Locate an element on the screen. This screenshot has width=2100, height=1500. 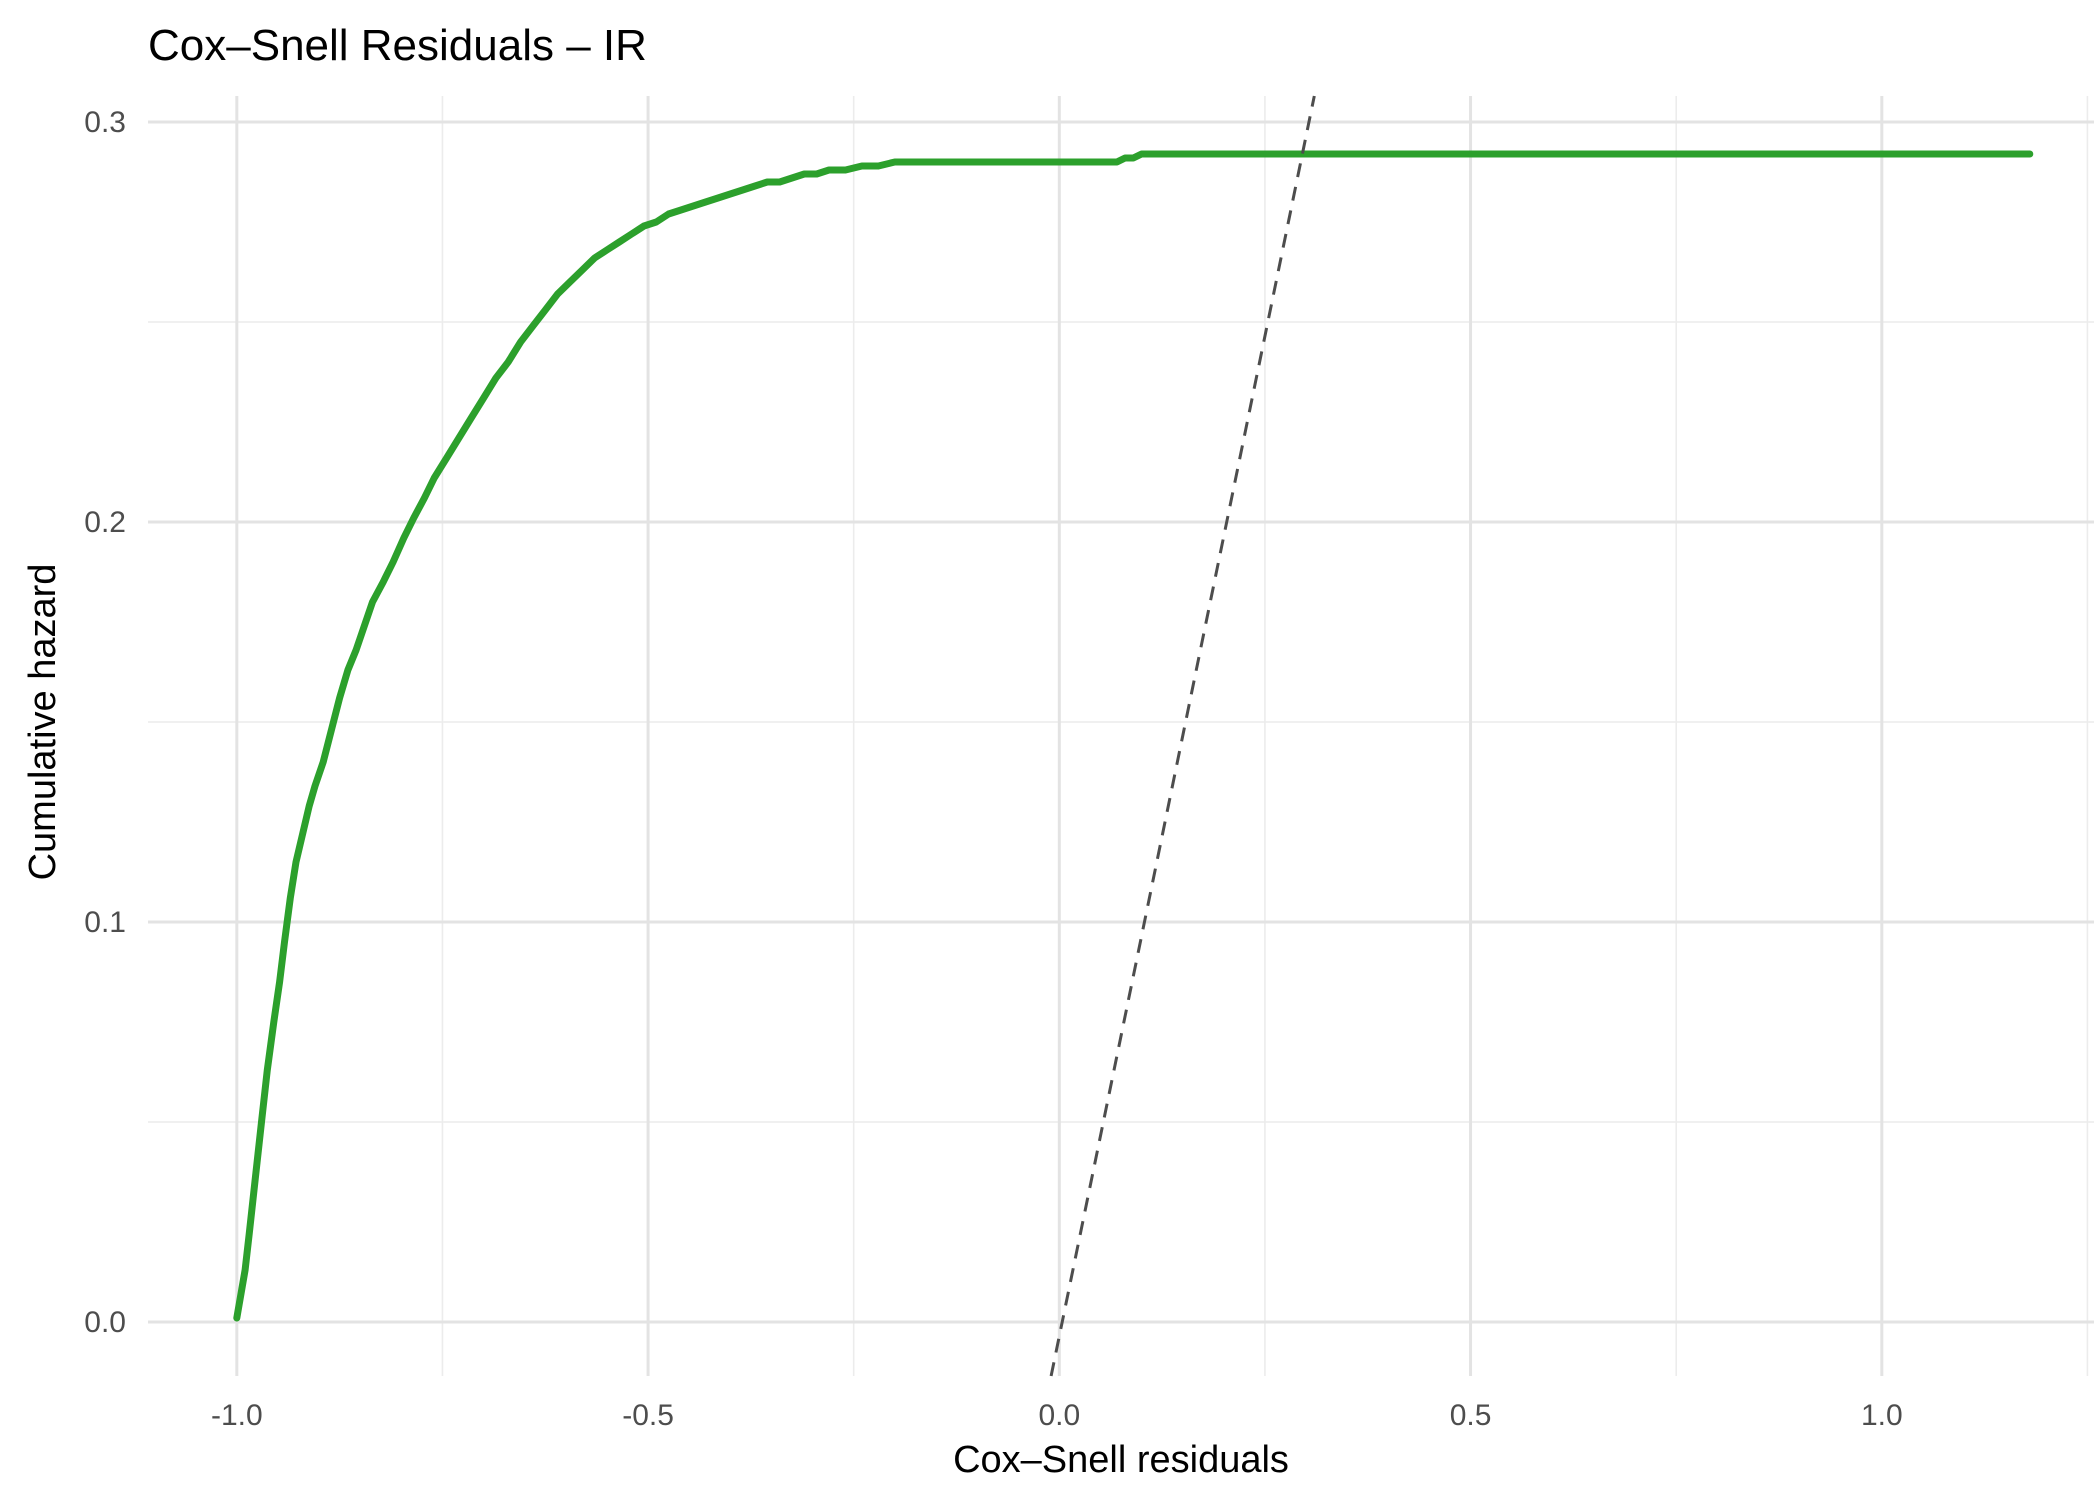
x-tick-label: 0.5 is located at coordinates (1471, 1415).